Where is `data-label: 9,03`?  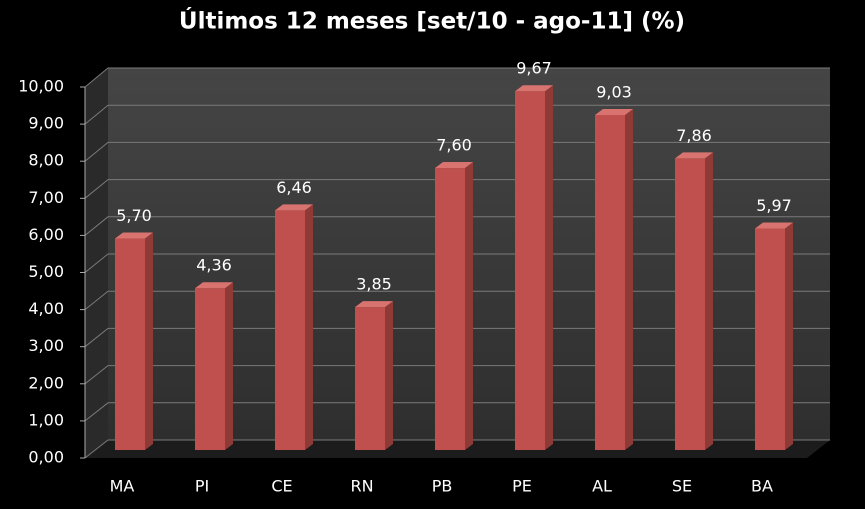 data-label: 9,03 is located at coordinates (614, 91).